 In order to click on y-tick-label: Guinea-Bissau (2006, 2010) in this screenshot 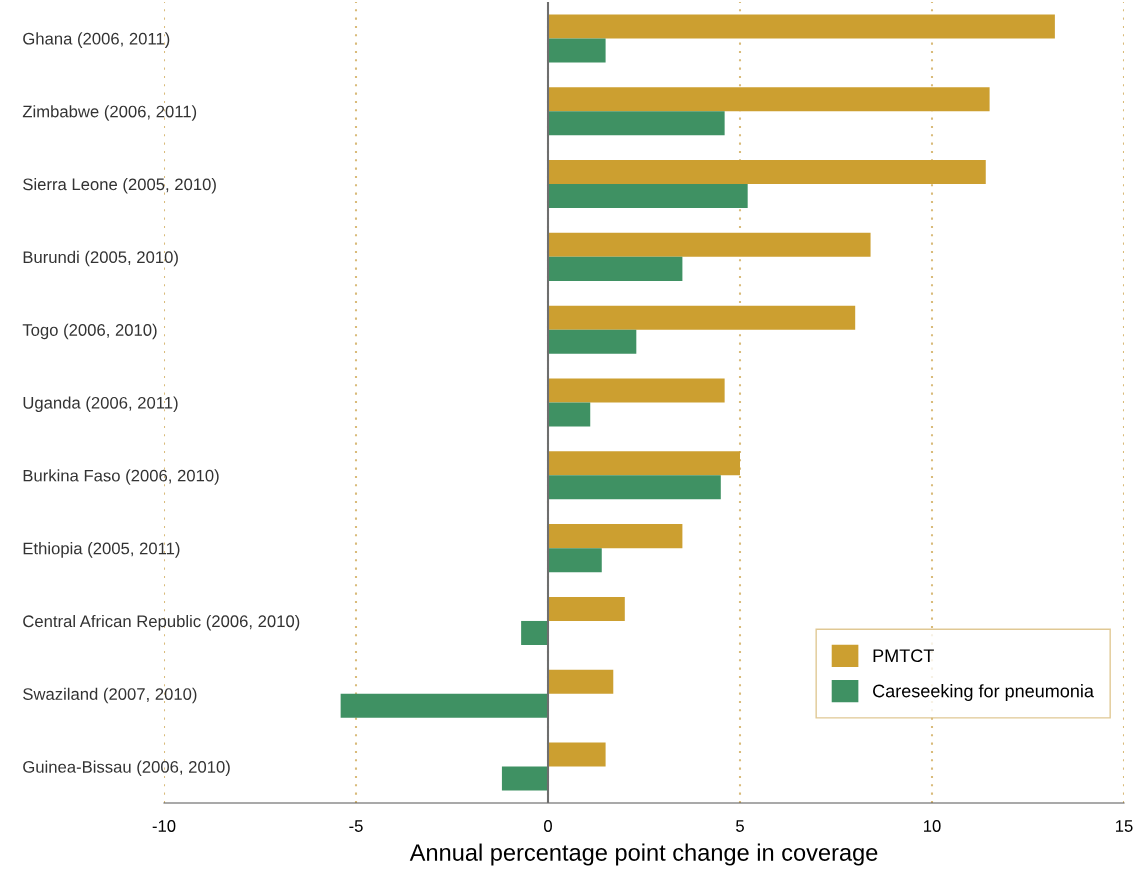, I will do `click(126, 768)`.